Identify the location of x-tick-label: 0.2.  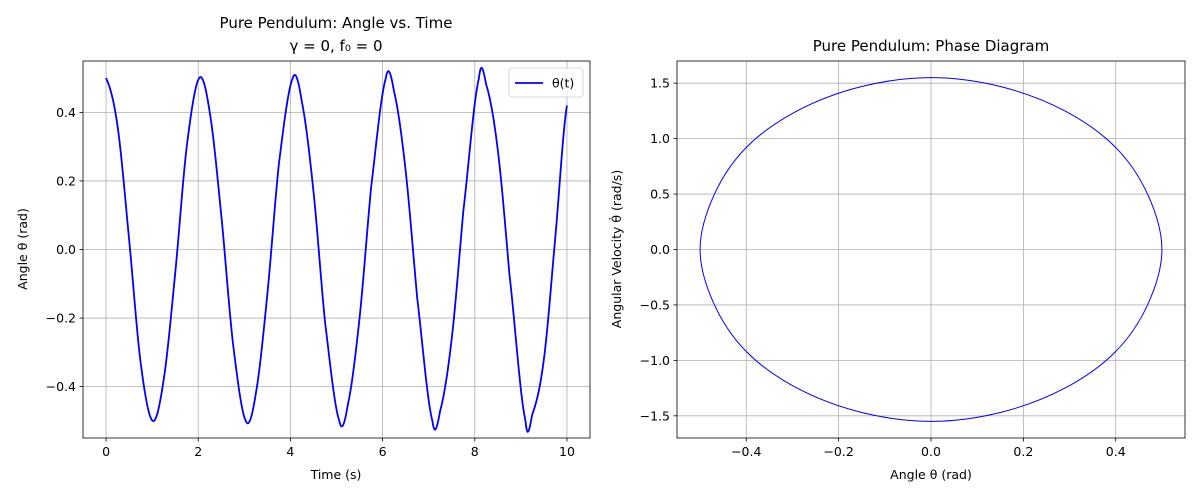
(1023, 451).